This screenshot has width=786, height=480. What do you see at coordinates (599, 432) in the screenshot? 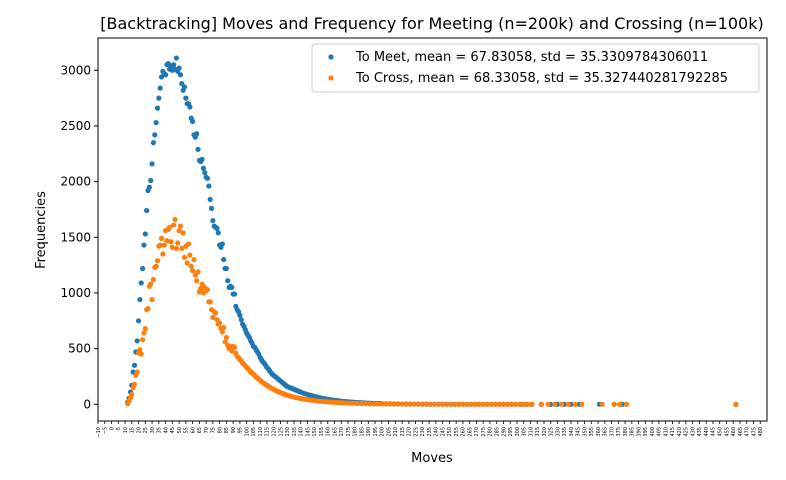
I see `x-tick-label: 360` at bounding box center [599, 432].